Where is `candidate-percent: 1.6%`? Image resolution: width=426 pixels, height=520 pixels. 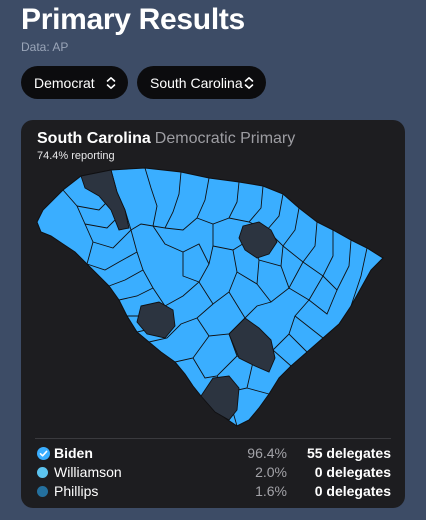 candidate-percent: 1.6% is located at coordinates (271, 491).